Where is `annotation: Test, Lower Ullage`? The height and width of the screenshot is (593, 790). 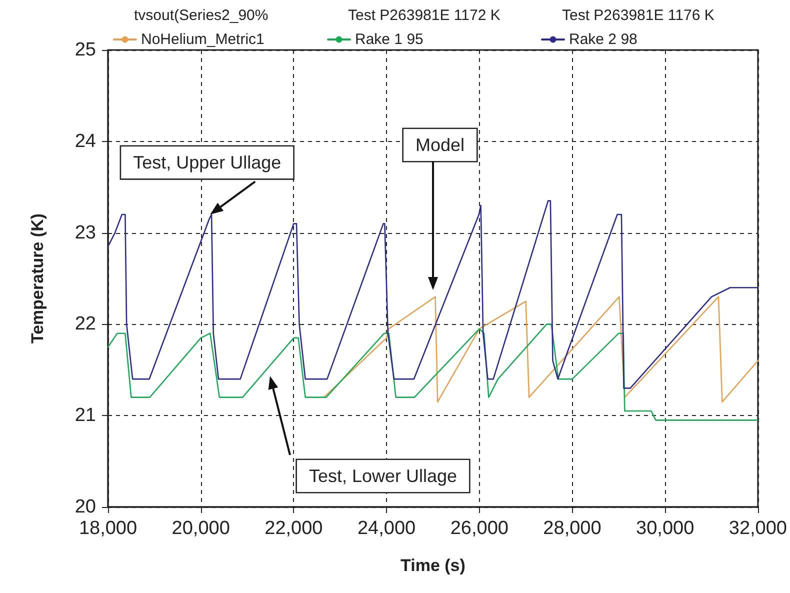
annotation: Test, Lower Ullage is located at coordinates (383, 476).